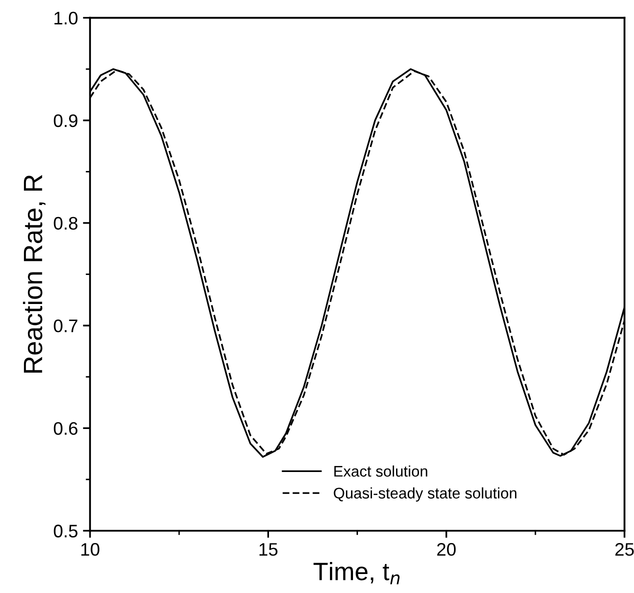  What do you see at coordinates (66, 223) in the screenshot?
I see `y-tick-label: 0.8` at bounding box center [66, 223].